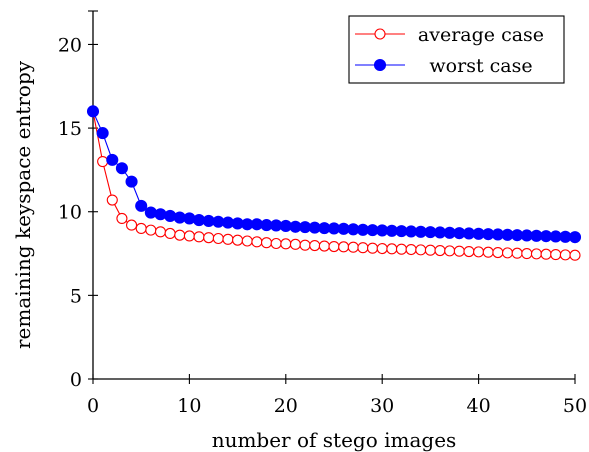 The image size is (589, 452). What do you see at coordinates (480, 66) in the screenshot?
I see `legend-label: worst case` at bounding box center [480, 66].